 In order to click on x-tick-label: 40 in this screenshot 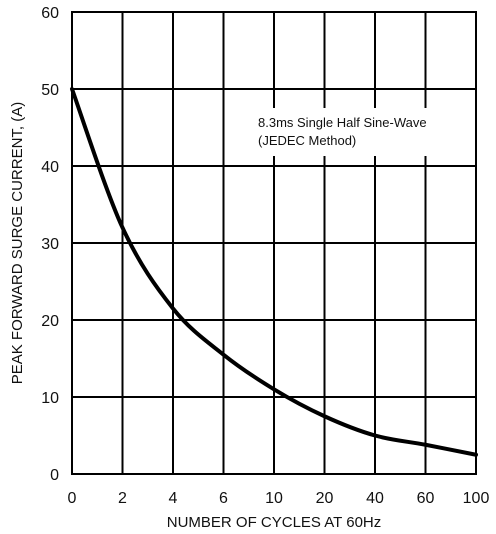, I will do `click(375, 498)`.